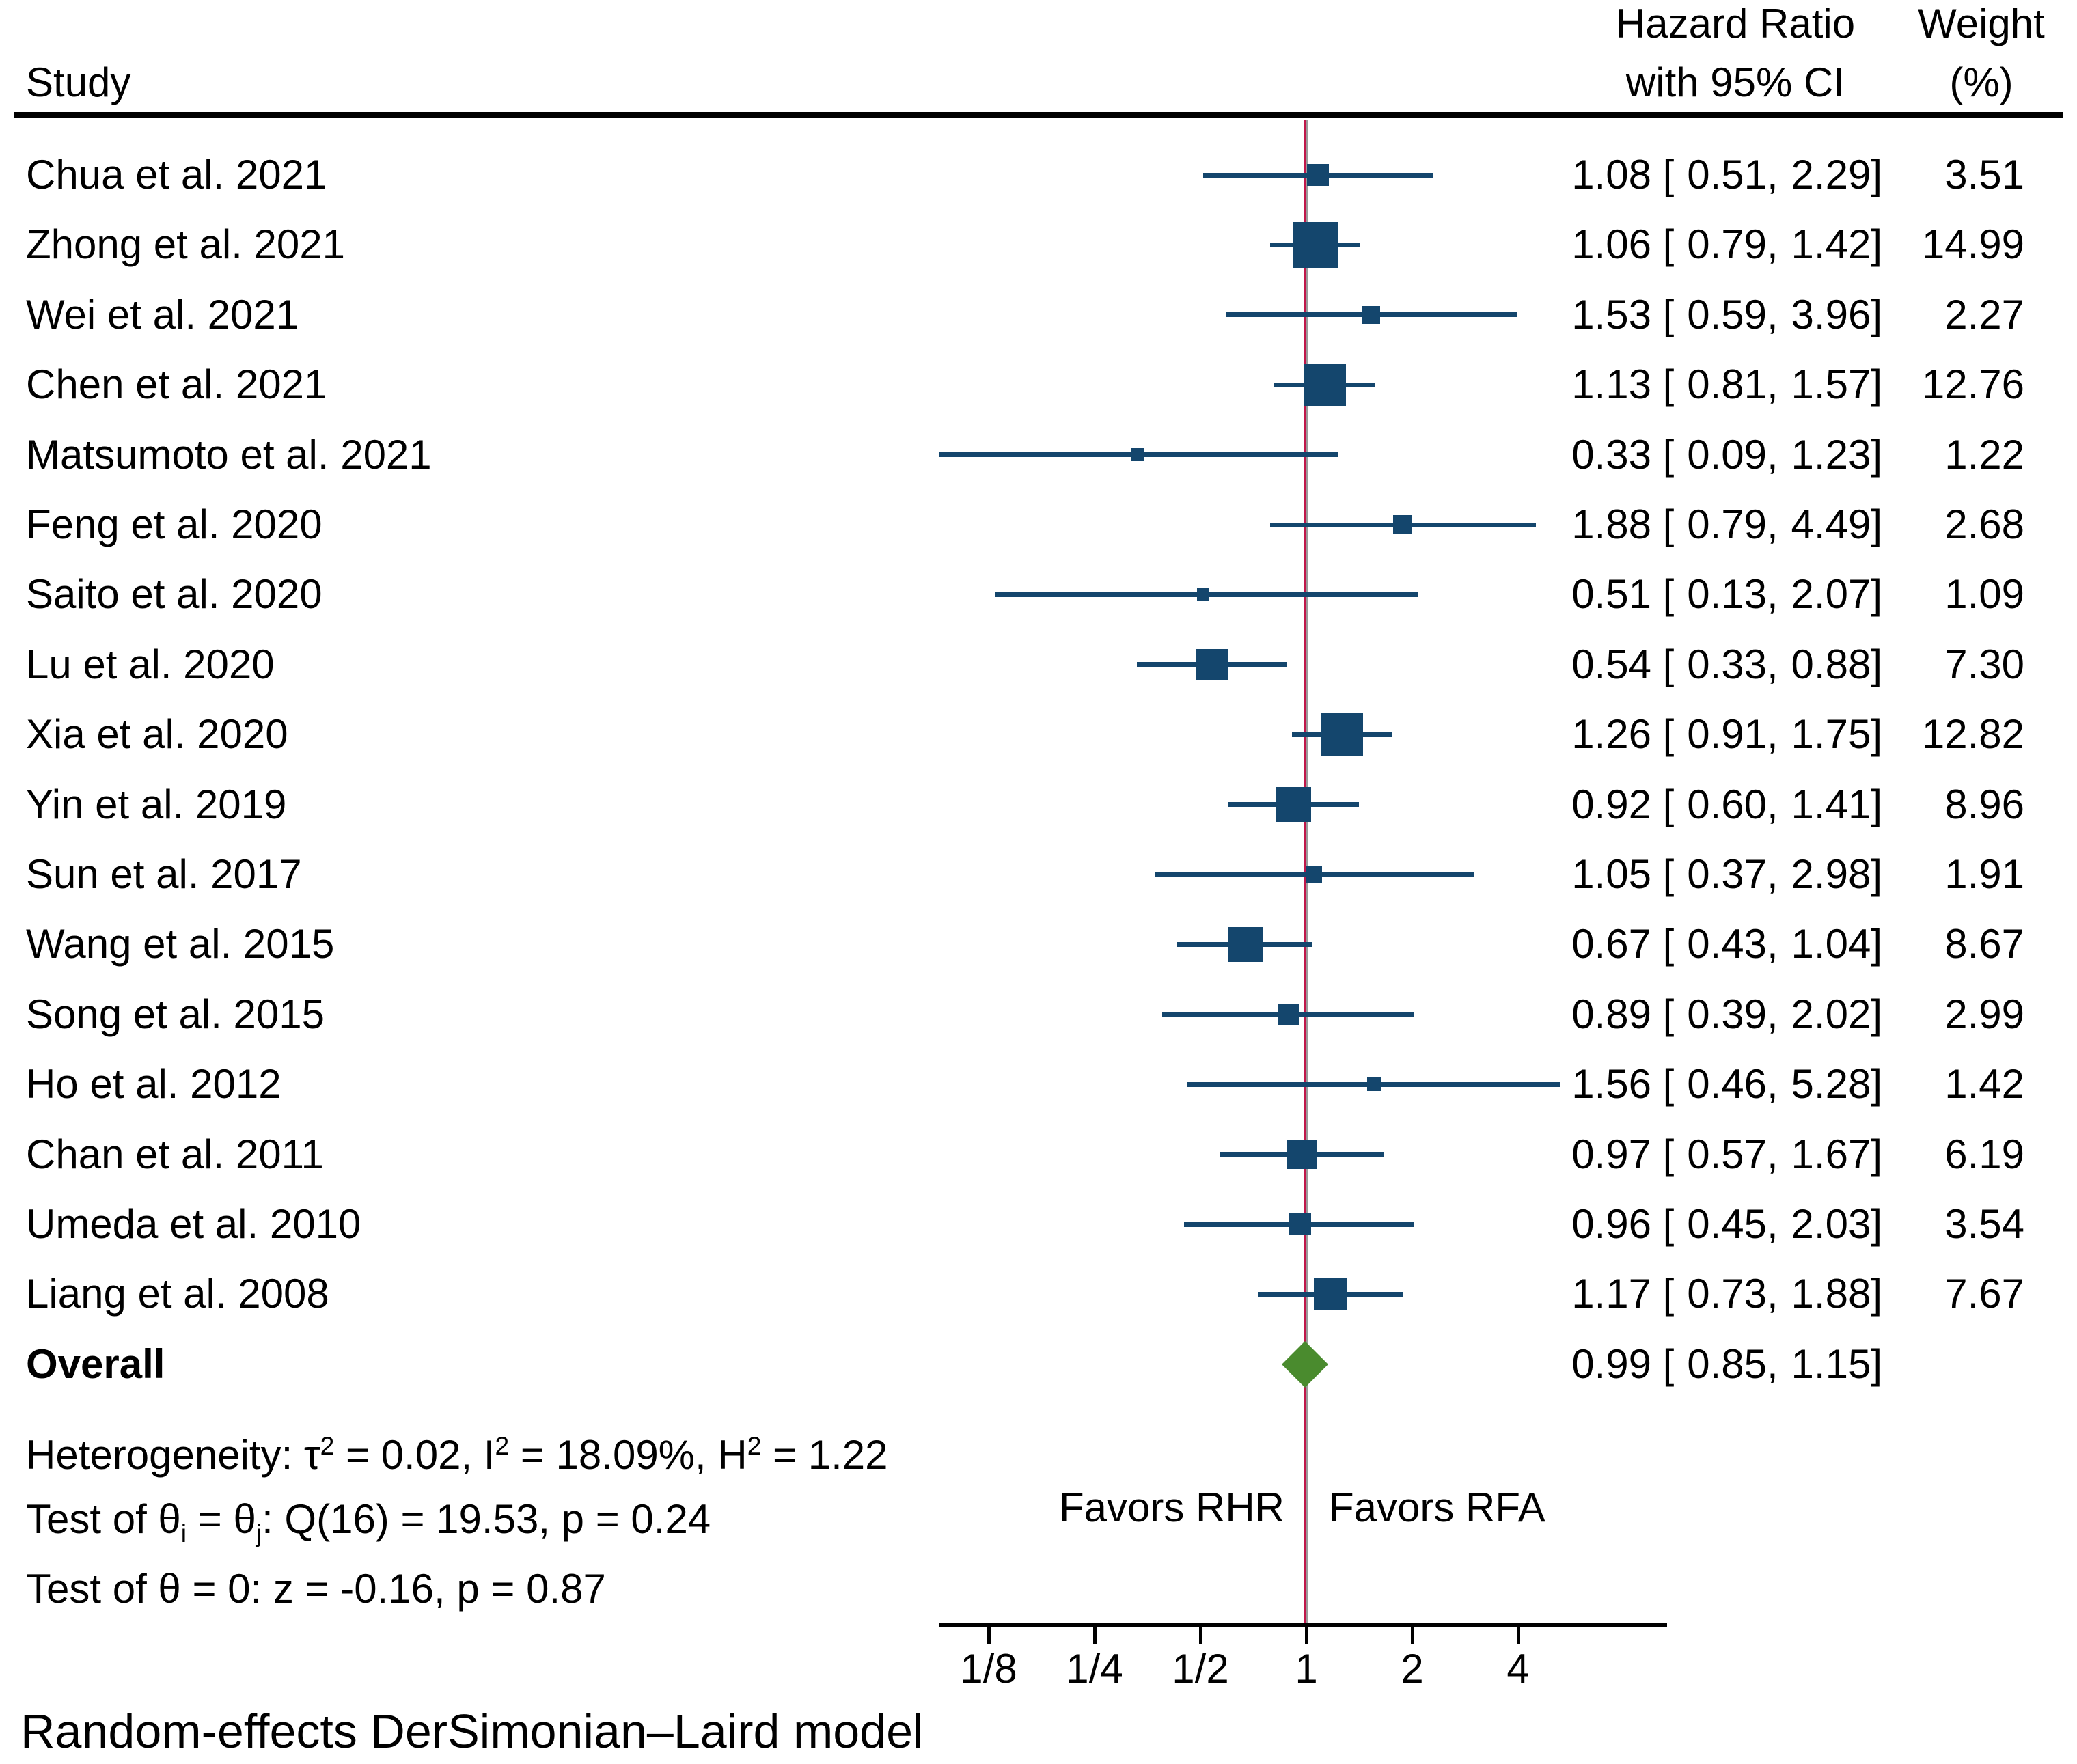 The image size is (2077, 1764). What do you see at coordinates (180, 944) in the screenshot?
I see `study-label: Wang et al. 2015` at bounding box center [180, 944].